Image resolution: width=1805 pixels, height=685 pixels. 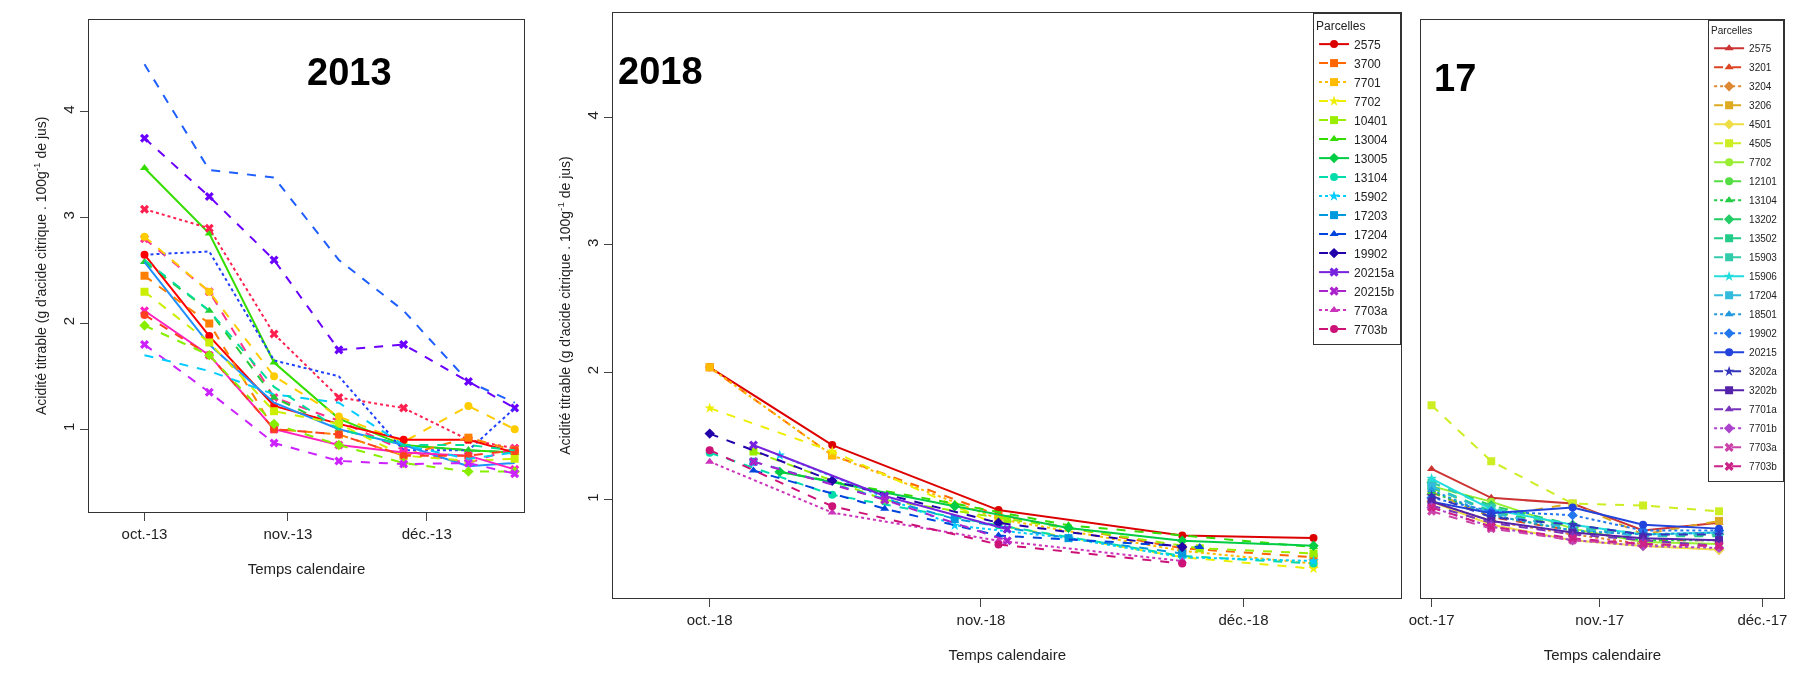 What do you see at coordinates (1763, 353) in the screenshot?
I see `legend-label: 20215` at bounding box center [1763, 353].